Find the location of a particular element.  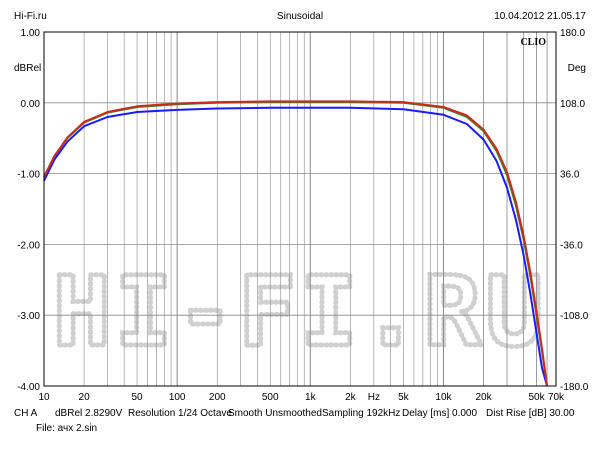

y-axis-left-label: dBRel is located at coordinates (27, 68).